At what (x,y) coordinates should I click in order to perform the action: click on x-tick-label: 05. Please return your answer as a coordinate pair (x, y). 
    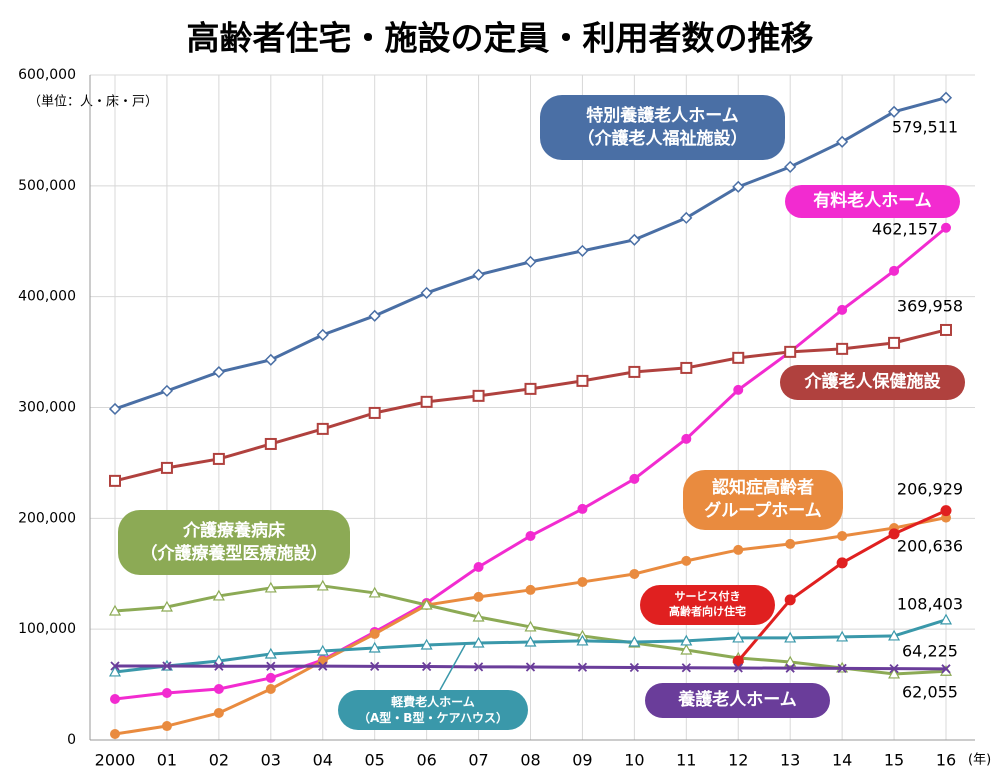
    Looking at the image, I should click on (375, 760).